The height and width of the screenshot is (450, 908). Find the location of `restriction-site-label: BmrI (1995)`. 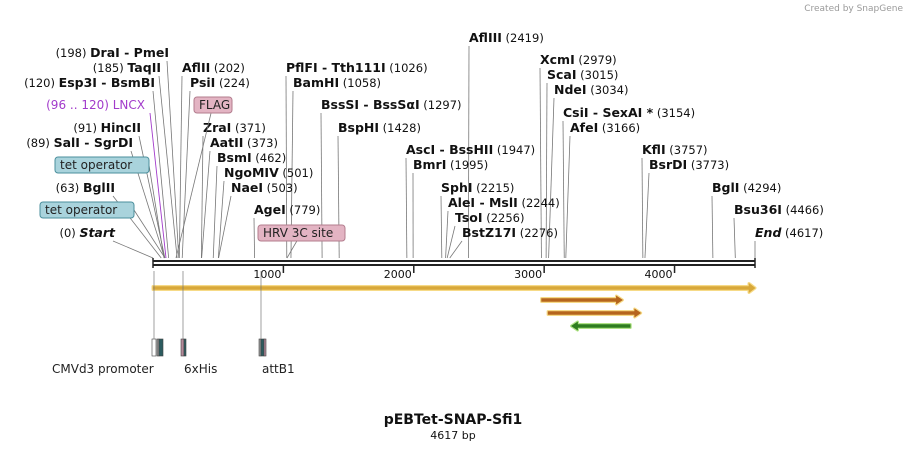

restriction-site-label: BmrI (1995) is located at coordinates (450, 164).